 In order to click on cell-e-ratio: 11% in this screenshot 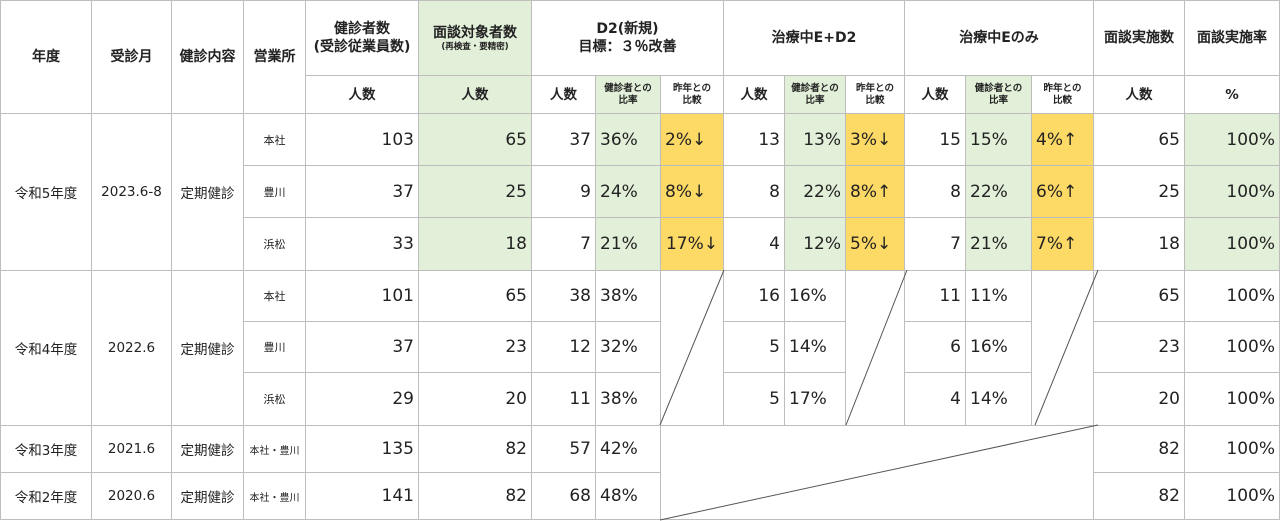, I will do `click(998, 296)`.